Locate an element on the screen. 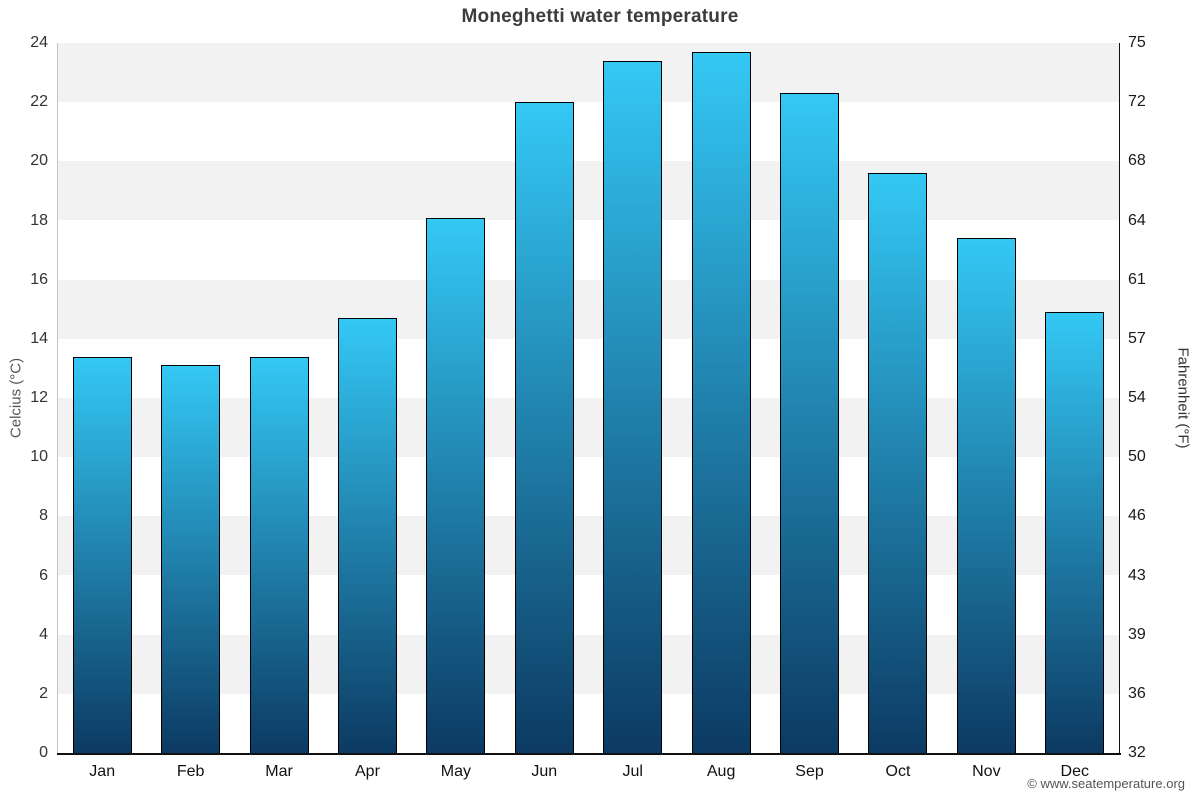 The image size is (1200, 800). celsius-tick-label: 6 is located at coordinates (43, 575).